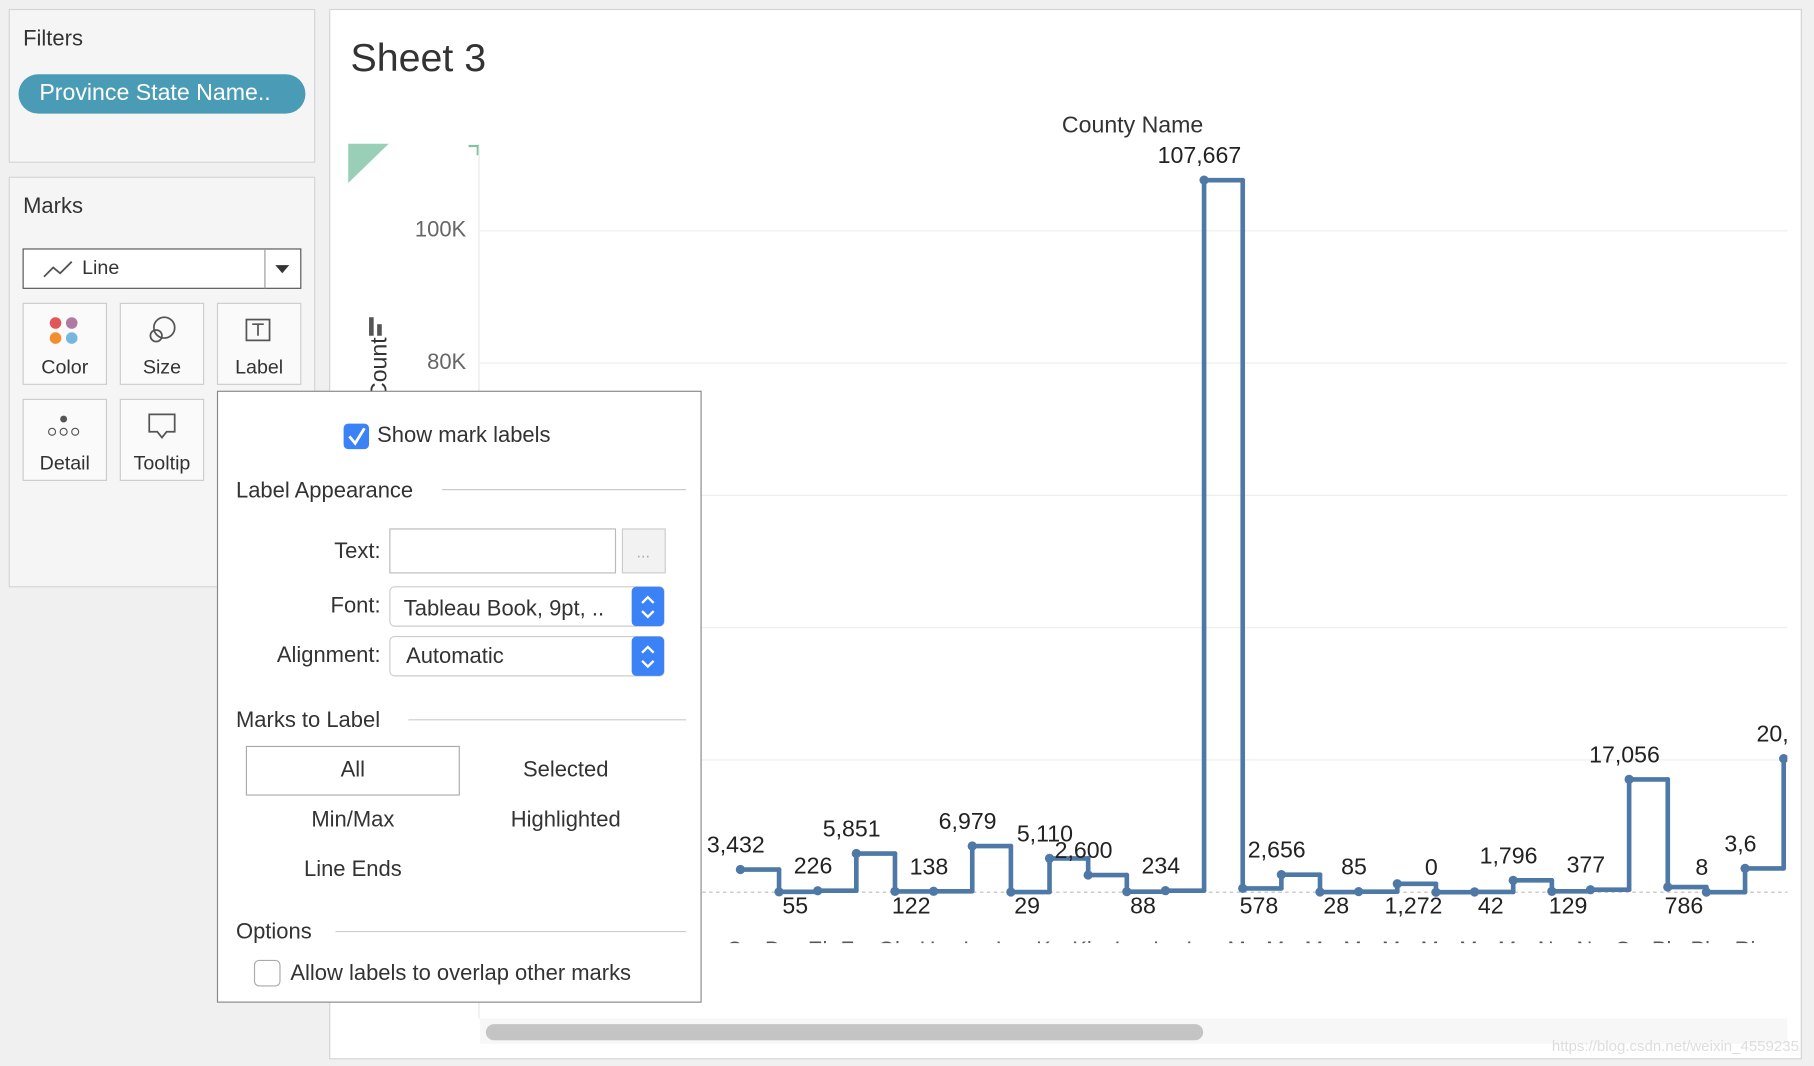 This screenshot has height=1066, width=1814. I want to click on value-label: 1,796, so click(1509, 855).